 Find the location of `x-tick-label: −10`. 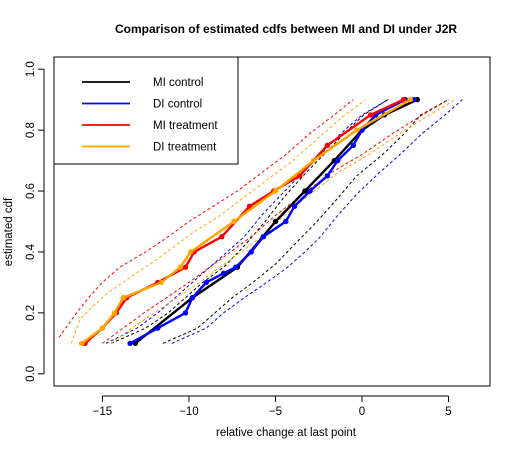

x-tick-label: −10 is located at coordinates (189, 412).